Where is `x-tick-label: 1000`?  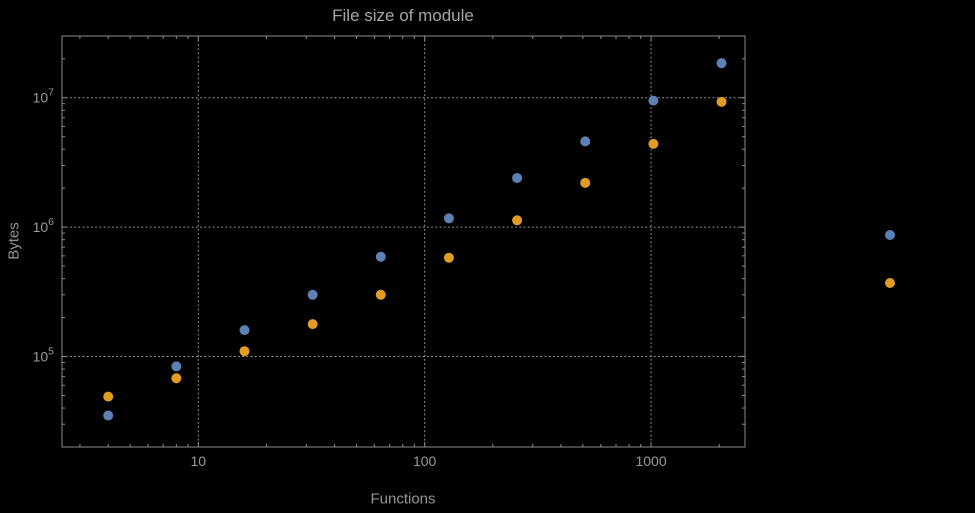
x-tick-label: 1000 is located at coordinates (650, 461).